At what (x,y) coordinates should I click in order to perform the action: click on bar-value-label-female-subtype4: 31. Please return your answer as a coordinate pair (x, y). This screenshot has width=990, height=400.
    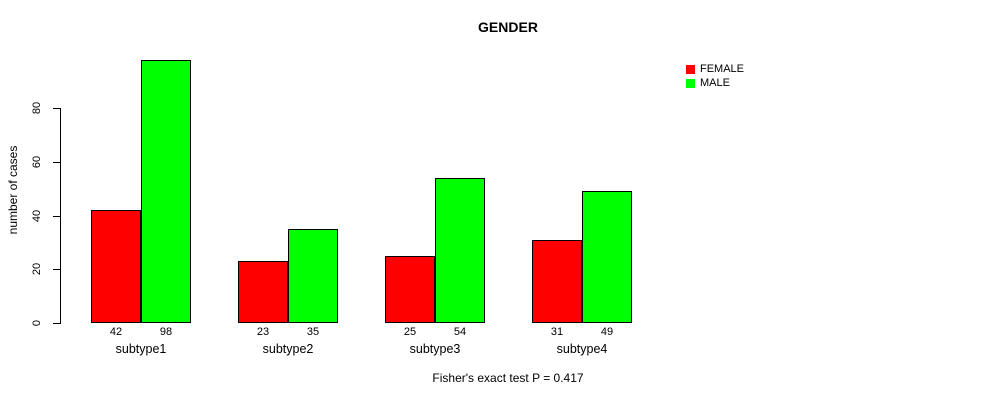
    Looking at the image, I should click on (557, 332).